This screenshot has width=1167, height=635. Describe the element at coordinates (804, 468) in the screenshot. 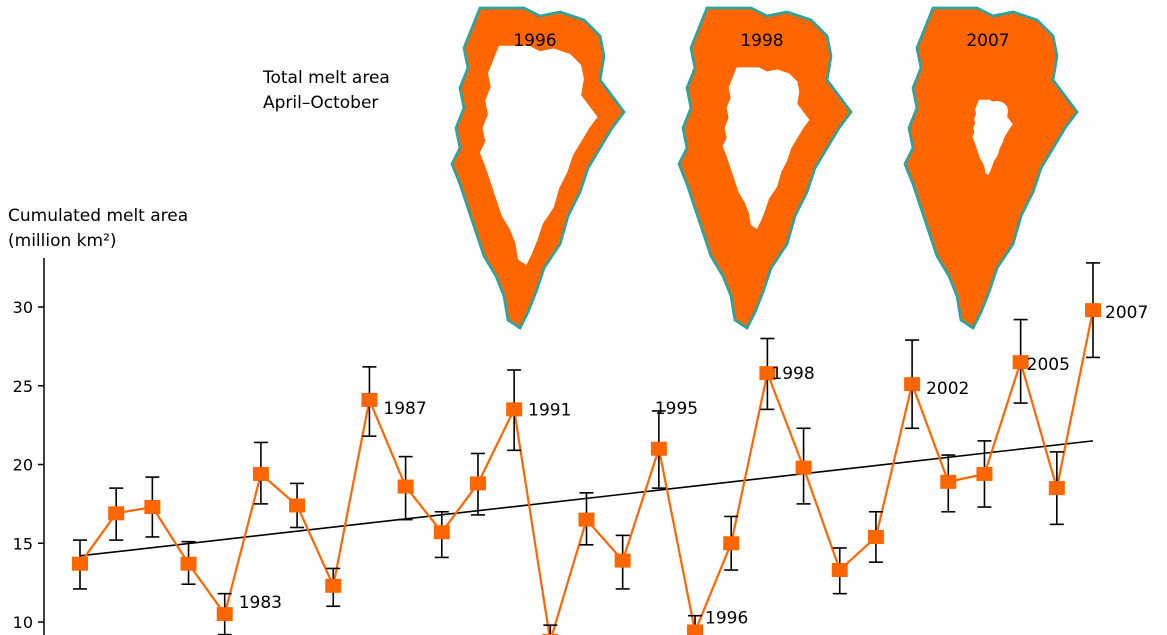

I see `data-point-1999` at that location.